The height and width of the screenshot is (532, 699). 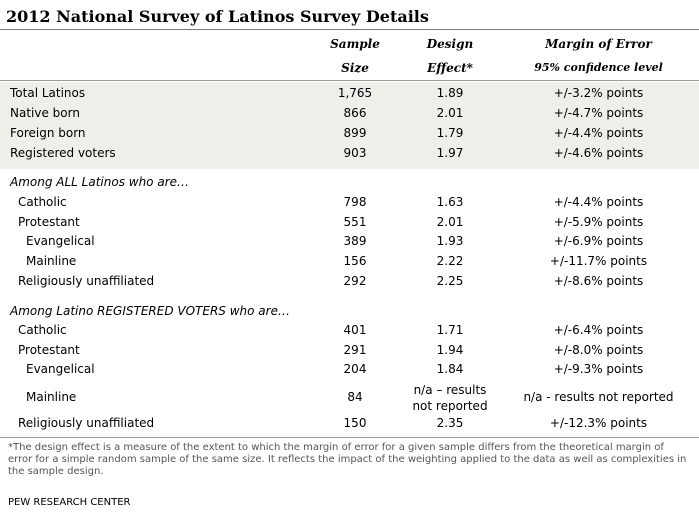 What do you see at coordinates (355, 113) in the screenshot?
I see `sample-size: 866` at bounding box center [355, 113].